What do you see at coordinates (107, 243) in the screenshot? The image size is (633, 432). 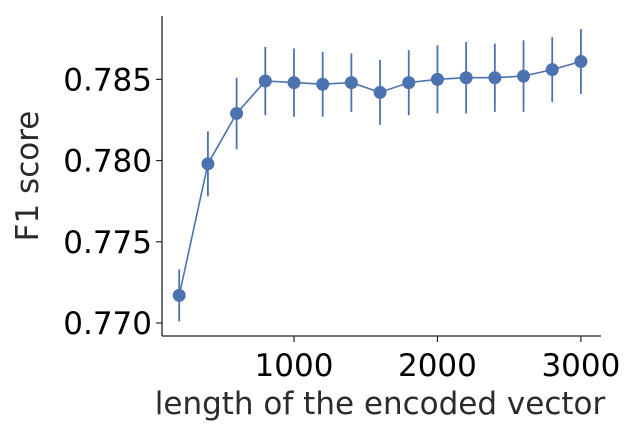 I see `y-tick-label: 0.775` at bounding box center [107, 243].